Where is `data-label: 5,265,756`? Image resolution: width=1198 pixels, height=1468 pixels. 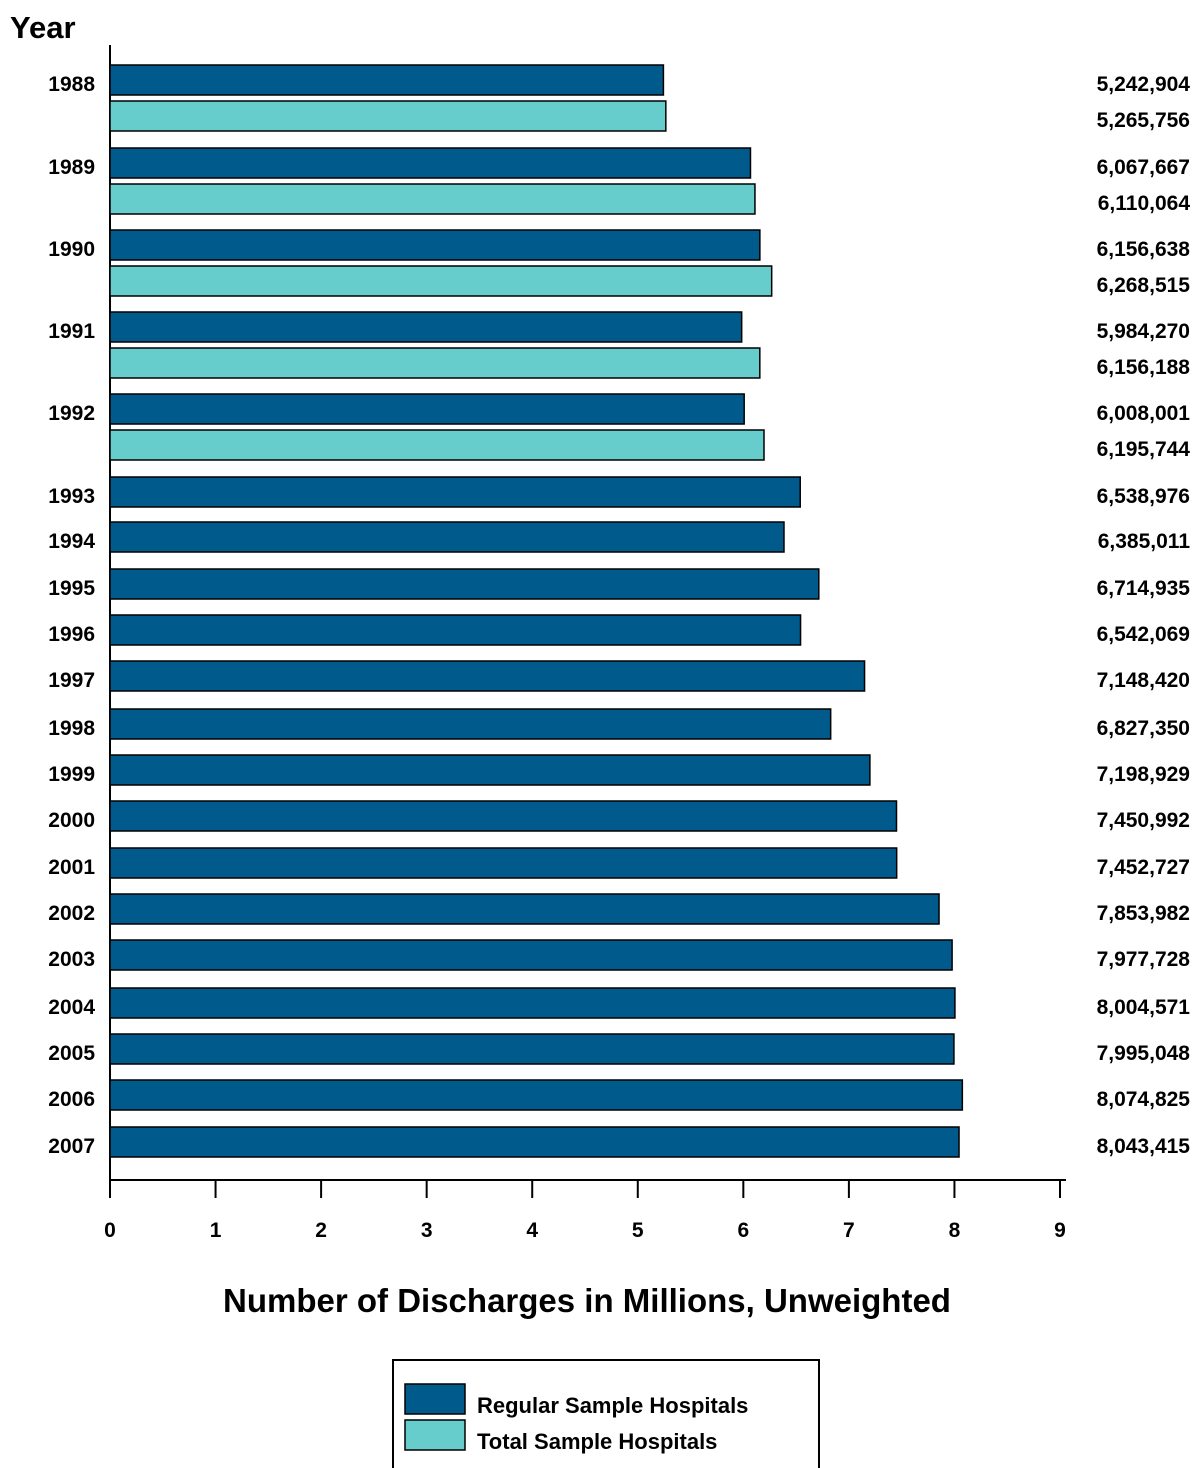
data-label: 5,265,756 is located at coordinates (1143, 120).